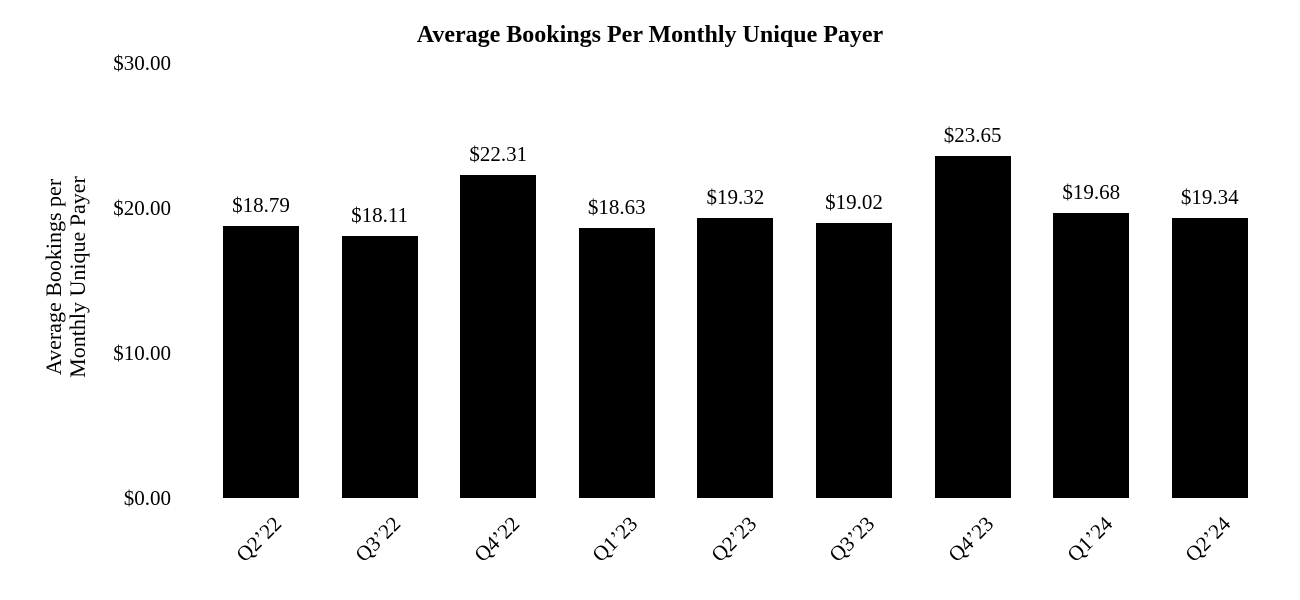 This screenshot has width=1300, height=600. Describe the element at coordinates (1208, 539) in the screenshot. I see `x-tick-label: Q2’24` at that location.